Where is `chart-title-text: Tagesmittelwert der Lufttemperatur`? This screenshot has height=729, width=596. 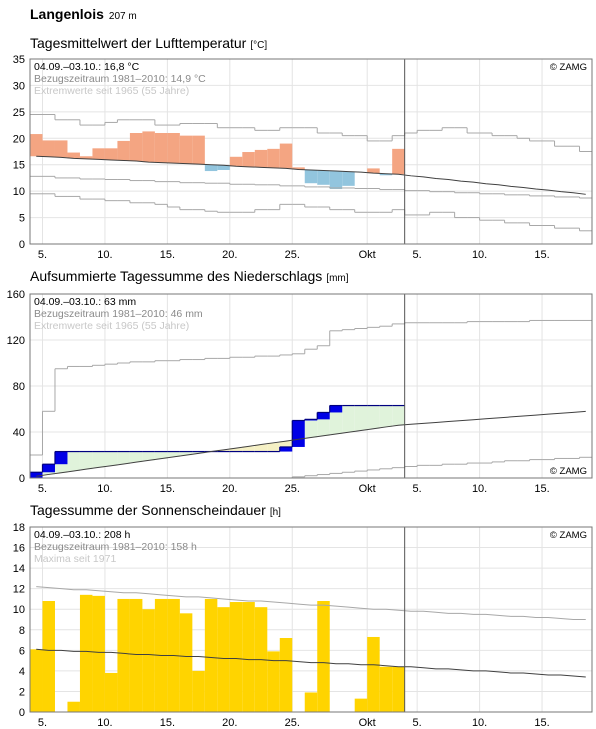 chart-title-text: Tagesmittelwert der Lufttemperatur is located at coordinates (138, 43).